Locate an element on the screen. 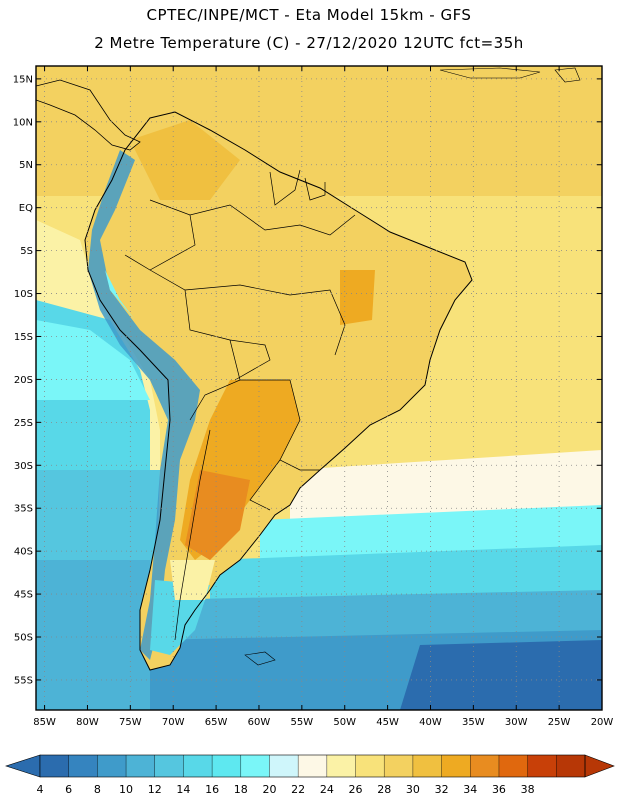 Image resolution: width=618 pixels, height=800 pixels. colorbar-label: 4 is located at coordinates (40, 789).